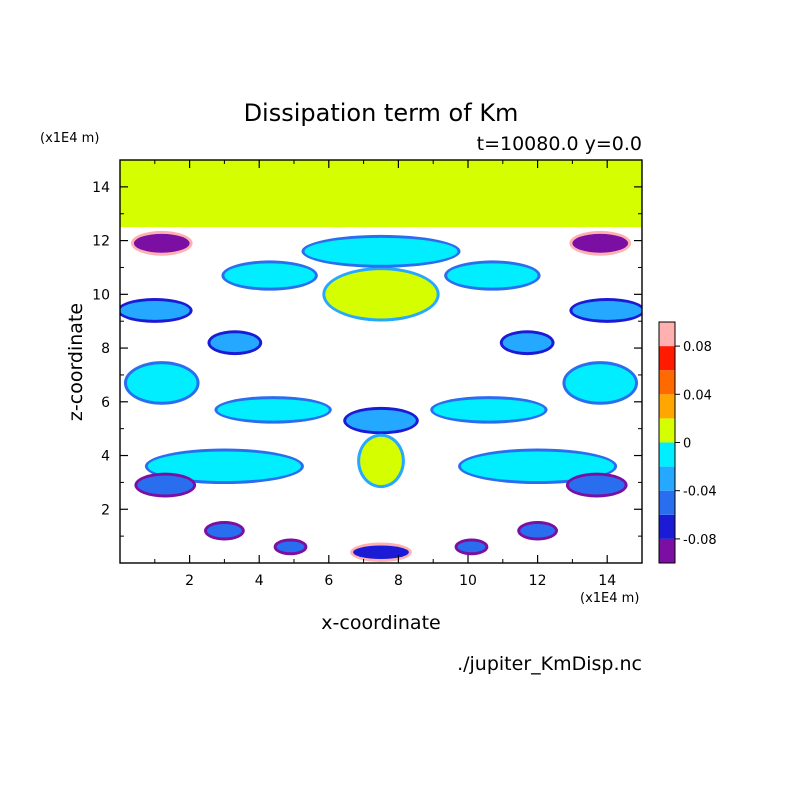 This screenshot has width=804, height=804. What do you see at coordinates (609, 598) in the screenshot?
I see `x-unit-label: (x1E4 m)` at bounding box center [609, 598].